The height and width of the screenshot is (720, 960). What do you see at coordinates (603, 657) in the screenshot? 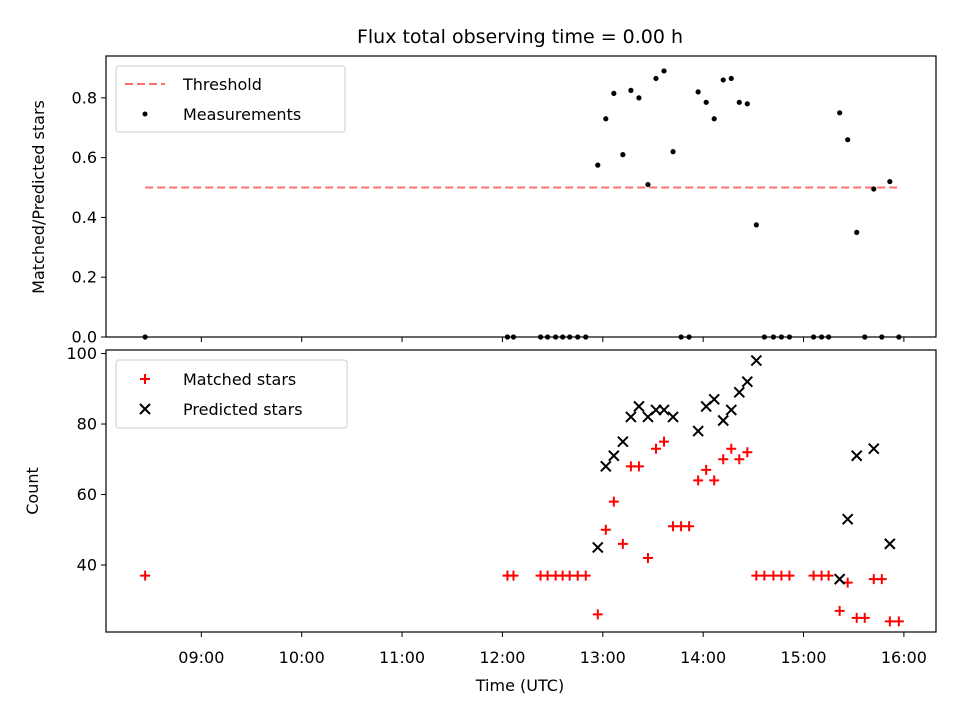
I see `bottom-x-tick-label: 13:00` at bounding box center [603, 657].